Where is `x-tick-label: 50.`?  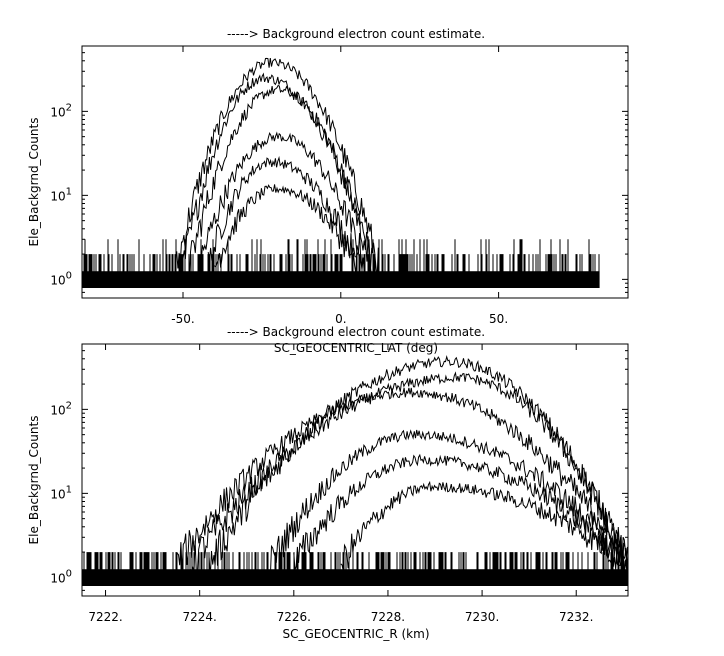
x-tick-label: 50. is located at coordinates (498, 319).